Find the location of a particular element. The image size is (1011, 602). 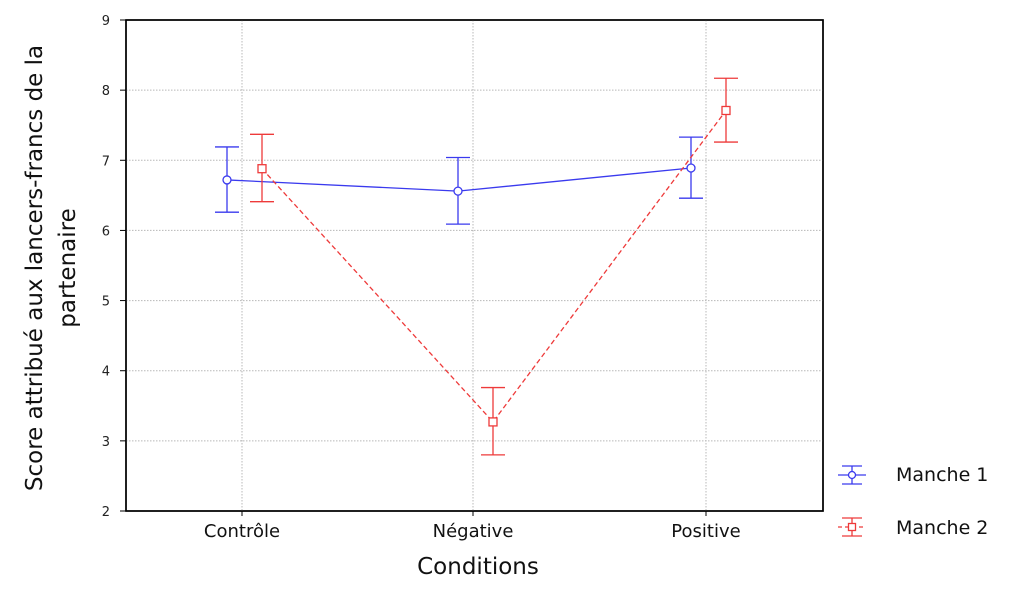

y-tick-label-4: 4 is located at coordinates (106, 372).